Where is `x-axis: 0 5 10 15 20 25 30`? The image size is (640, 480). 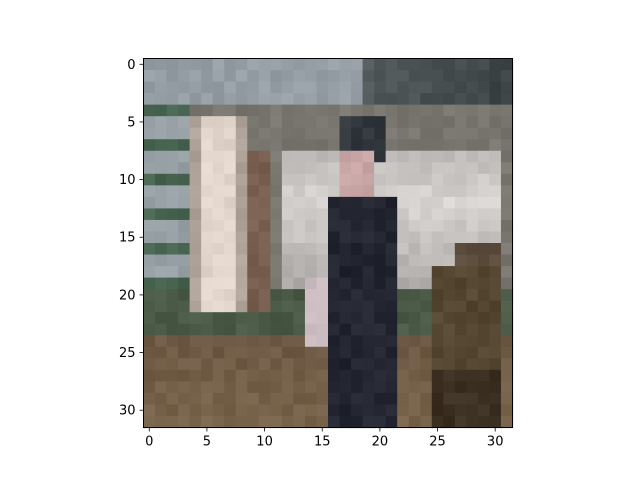
x-axis: 0 5 10 15 20 25 30 is located at coordinates (324, 438).